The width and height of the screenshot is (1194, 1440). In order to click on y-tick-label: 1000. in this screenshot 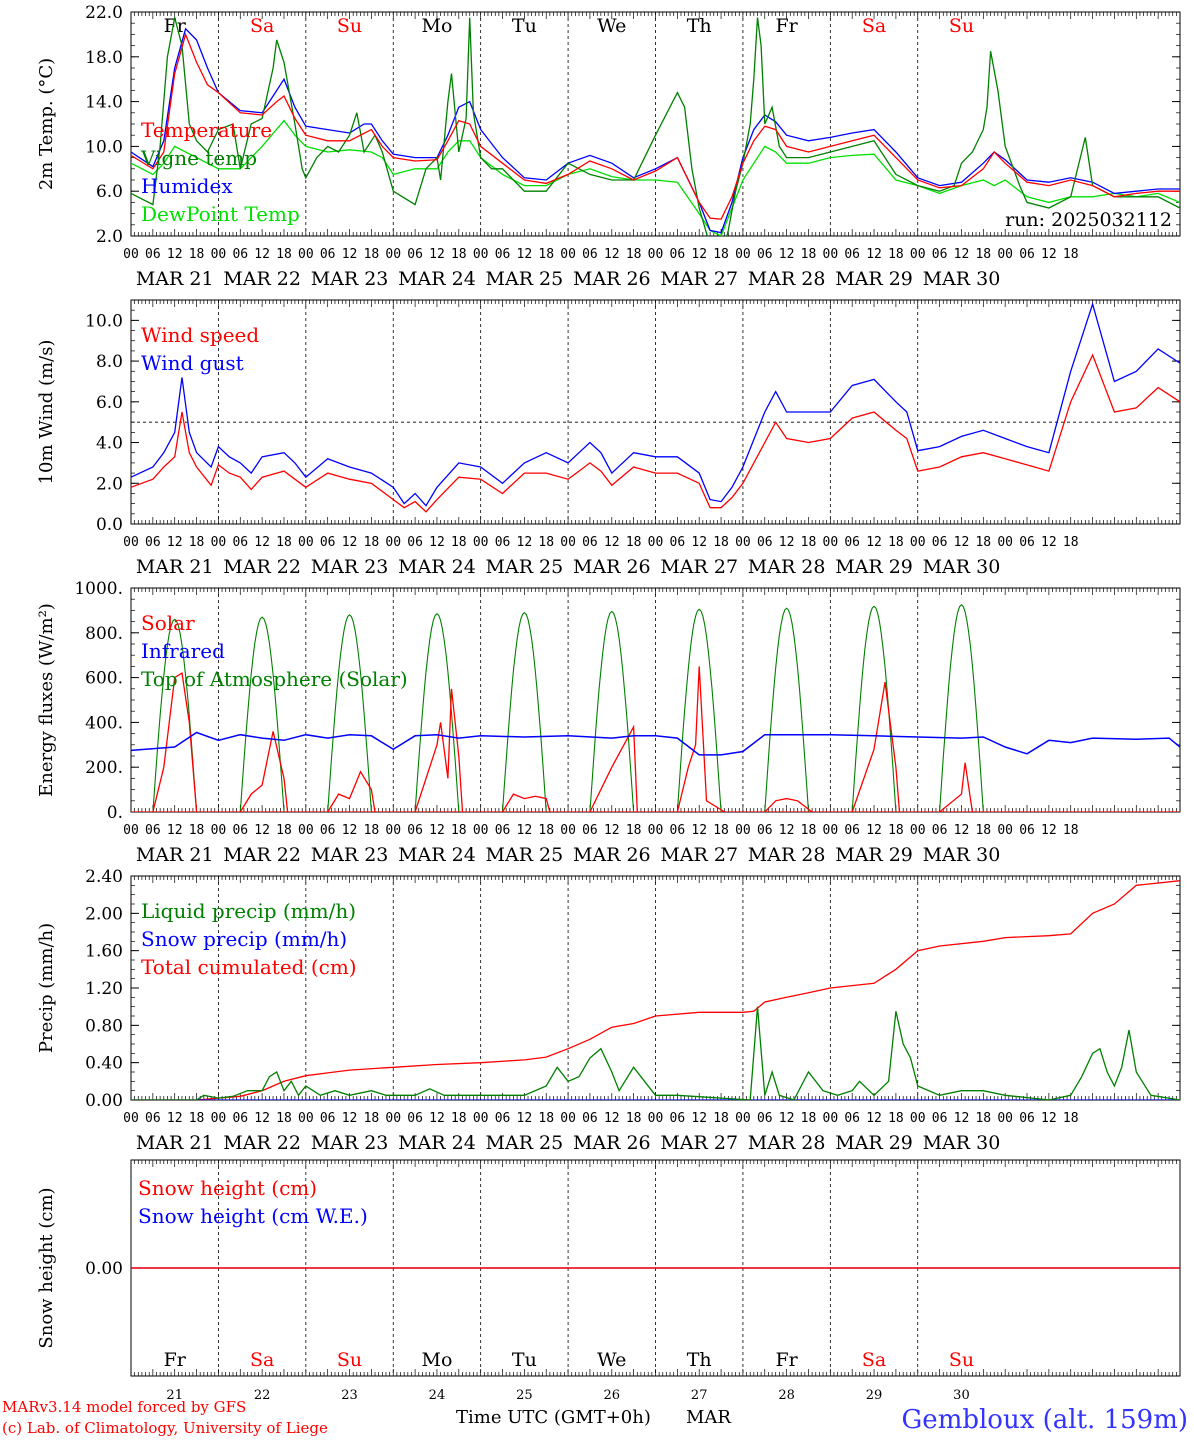, I will do `click(98, 589)`.